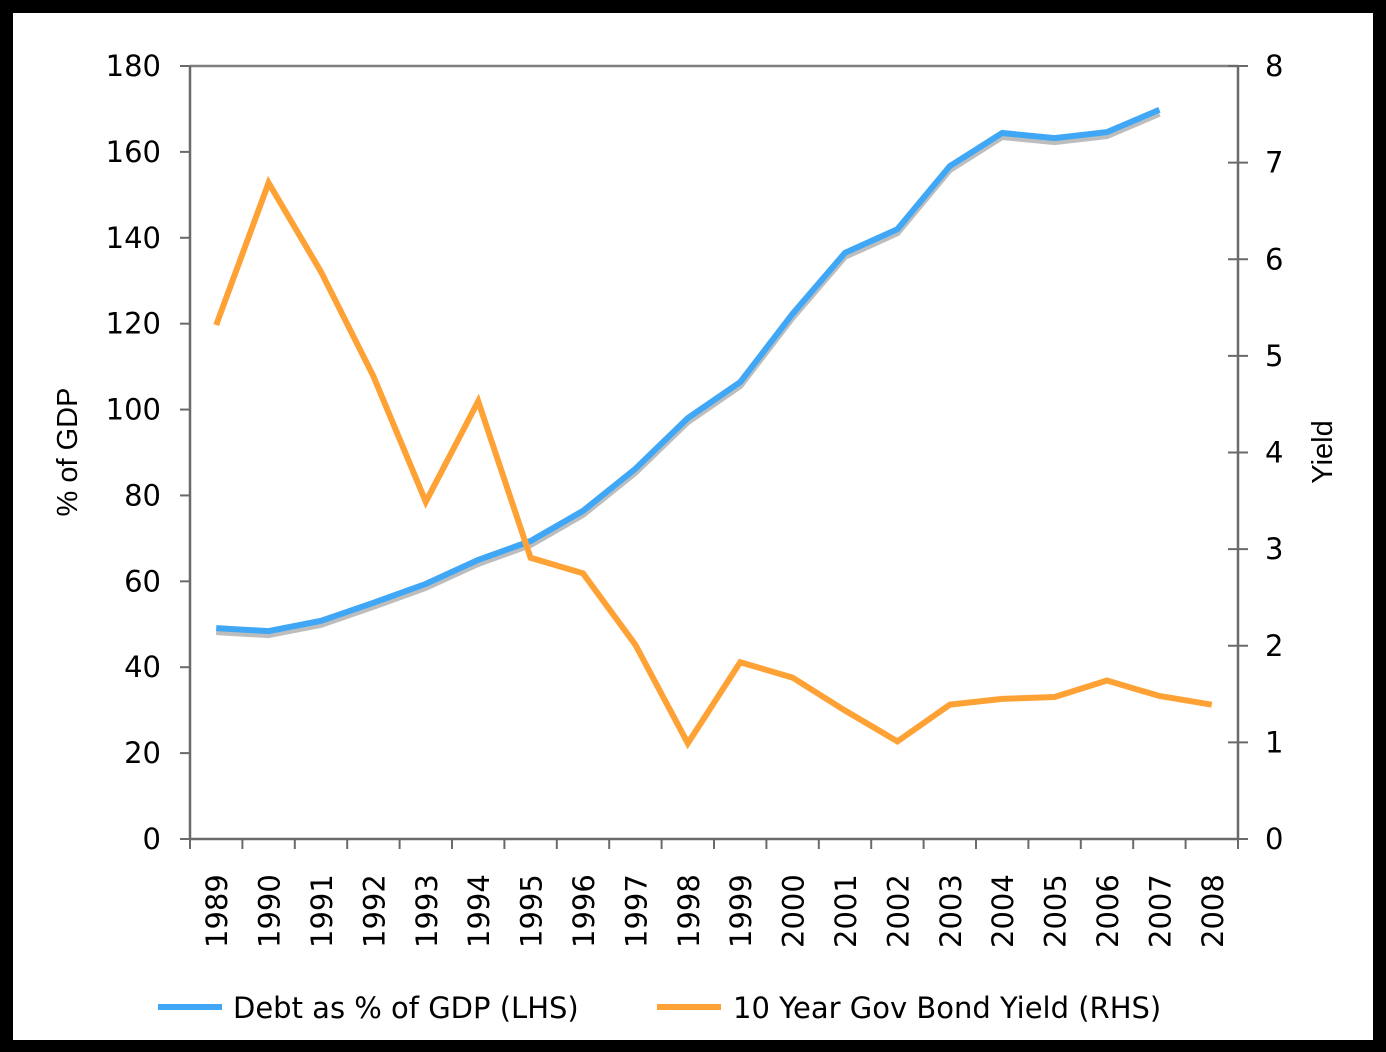 Image resolution: width=1386 pixels, height=1052 pixels. Describe the element at coordinates (689, 911) in the screenshot. I see `x-tick-label: 1998` at that location.